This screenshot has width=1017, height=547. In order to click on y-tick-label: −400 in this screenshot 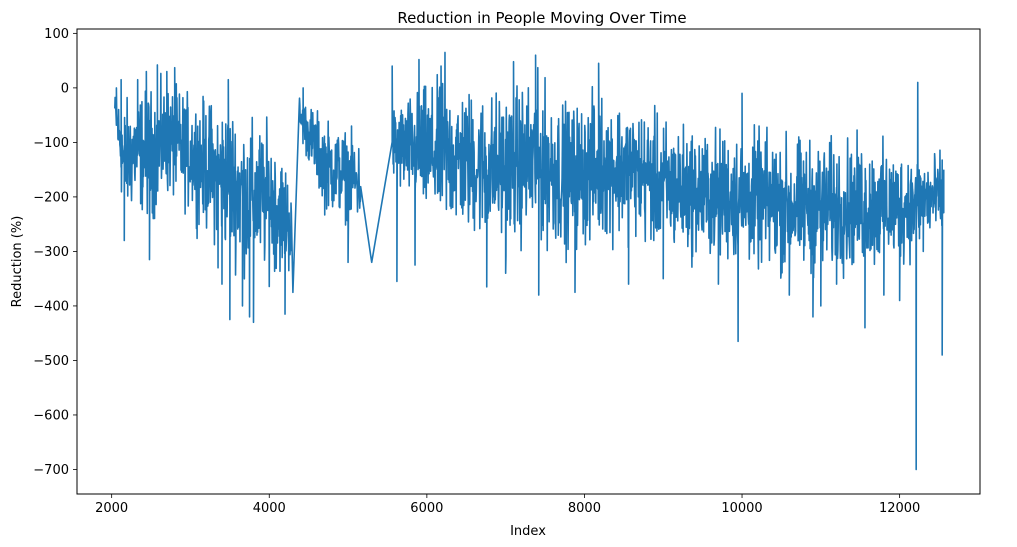, I will do `click(51, 306)`.